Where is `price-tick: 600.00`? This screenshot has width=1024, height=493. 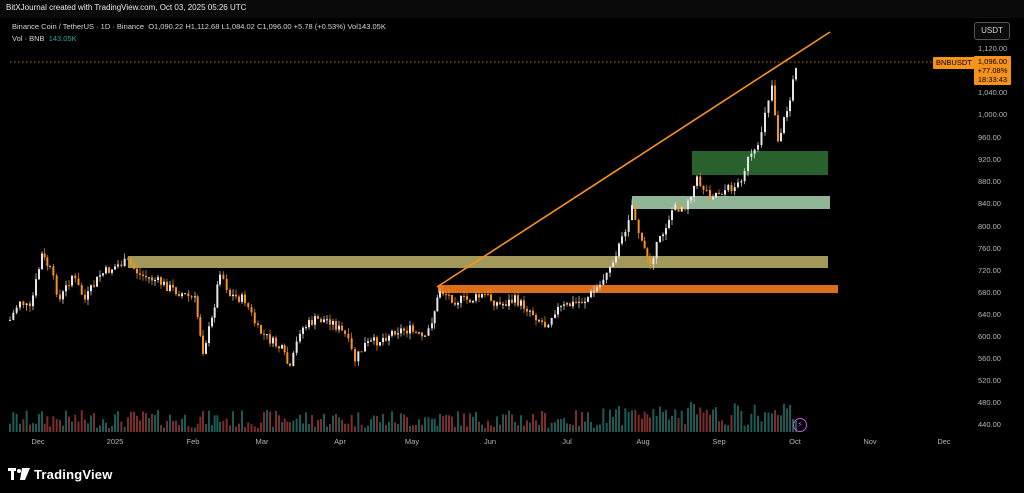 price-tick: 600.00 is located at coordinates (989, 336).